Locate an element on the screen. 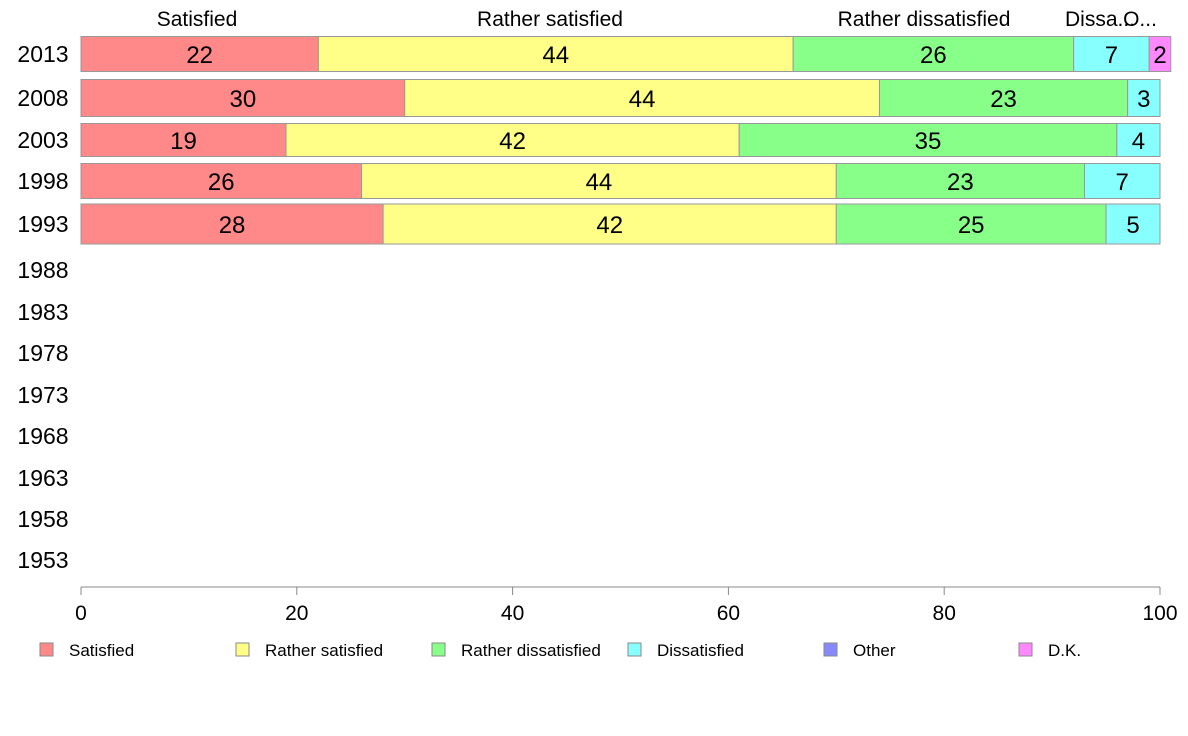 The image size is (1188, 736). value-label-1993-rather-satisfied: 42 is located at coordinates (609, 225).